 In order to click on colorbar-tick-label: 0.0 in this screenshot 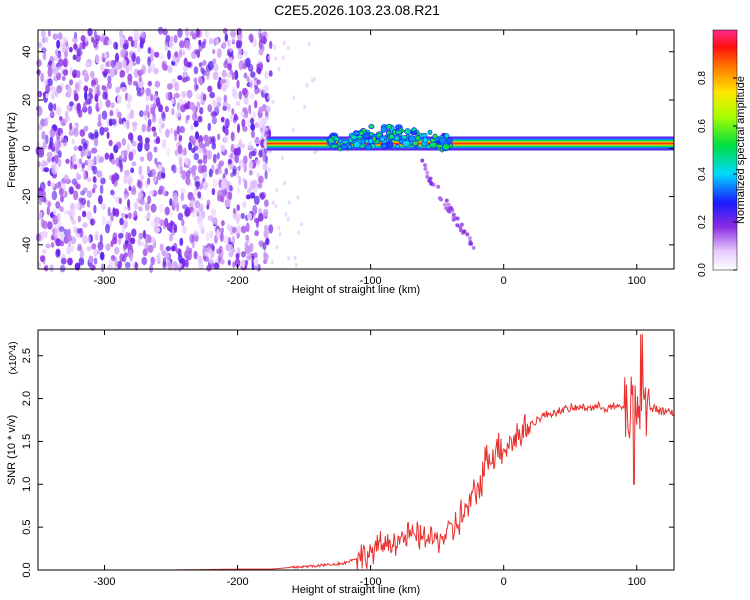, I will do `click(702, 270)`.